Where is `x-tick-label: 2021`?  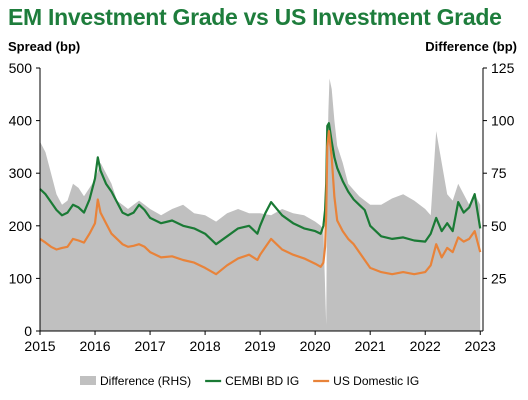
x-tick-label: 2021 is located at coordinates (370, 346).